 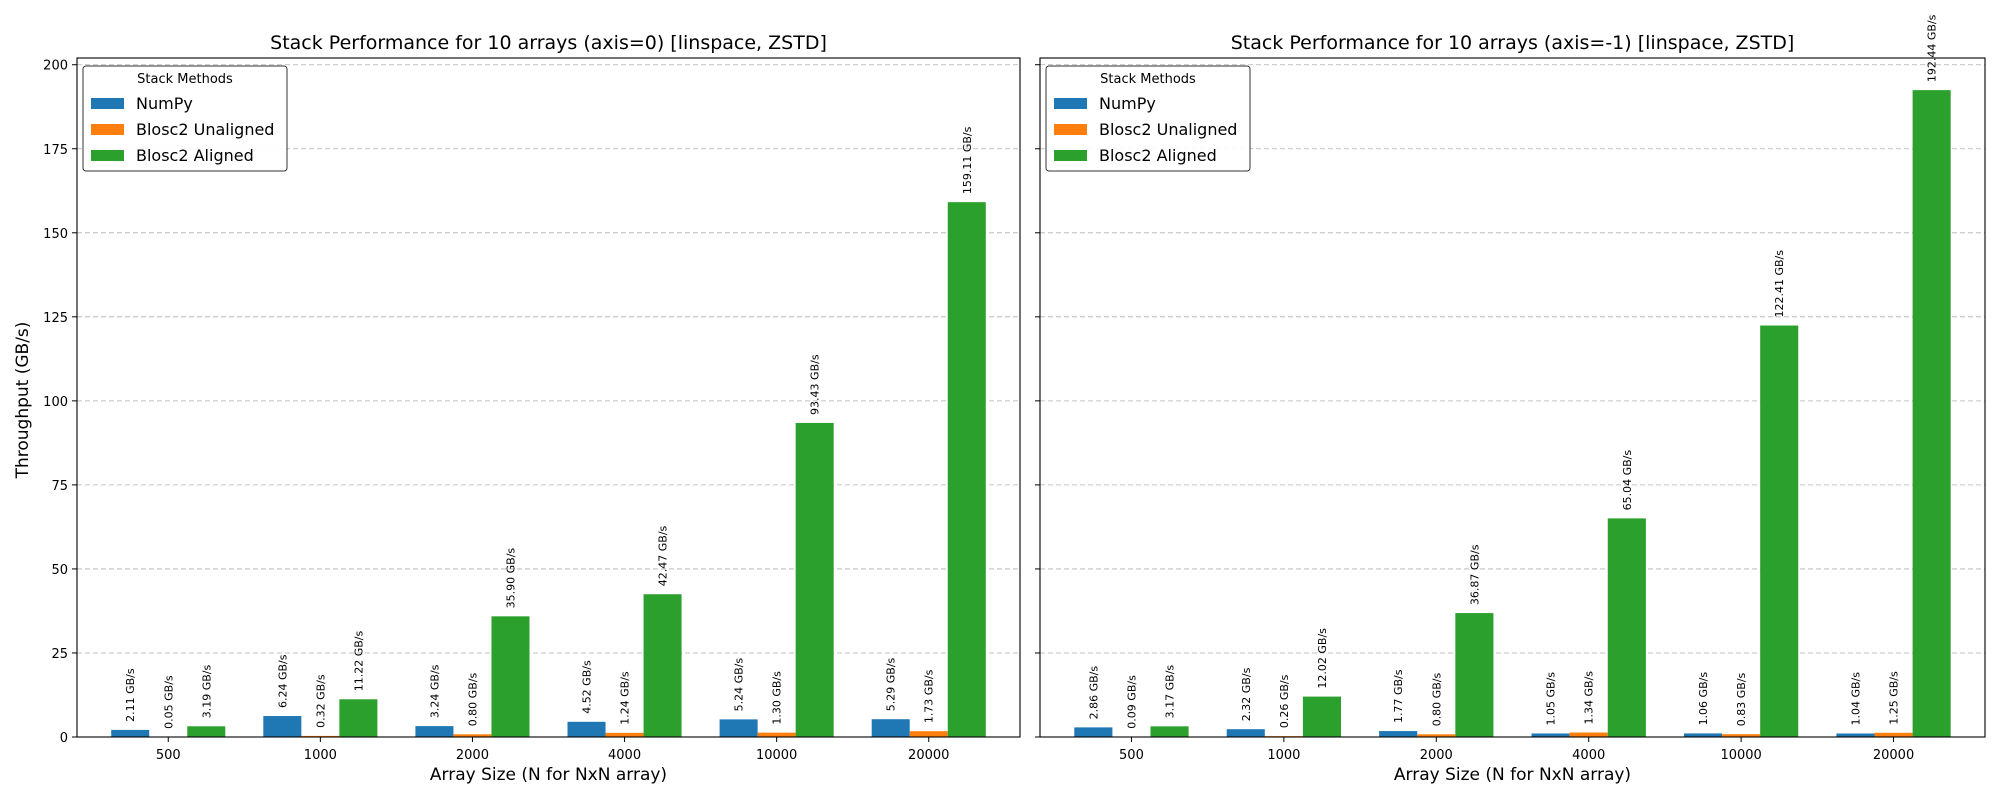 What do you see at coordinates (206, 692) in the screenshot?
I see `bar-value-label: 3.19 GB/s` at bounding box center [206, 692].